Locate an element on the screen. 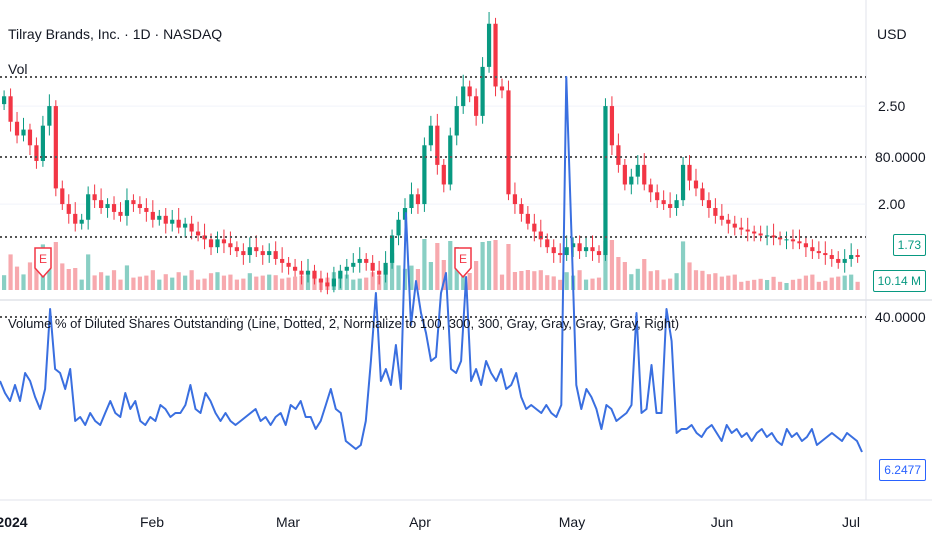 This screenshot has height=550, width=932. earnings-marker is located at coordinates (43, 263).